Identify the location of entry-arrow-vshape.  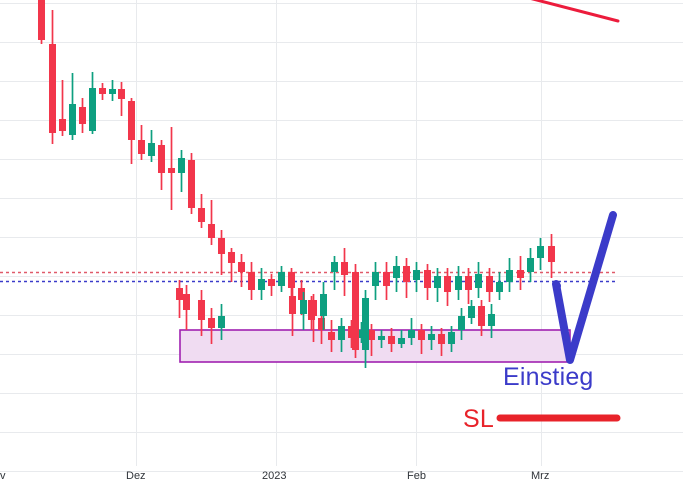
(584, 287).